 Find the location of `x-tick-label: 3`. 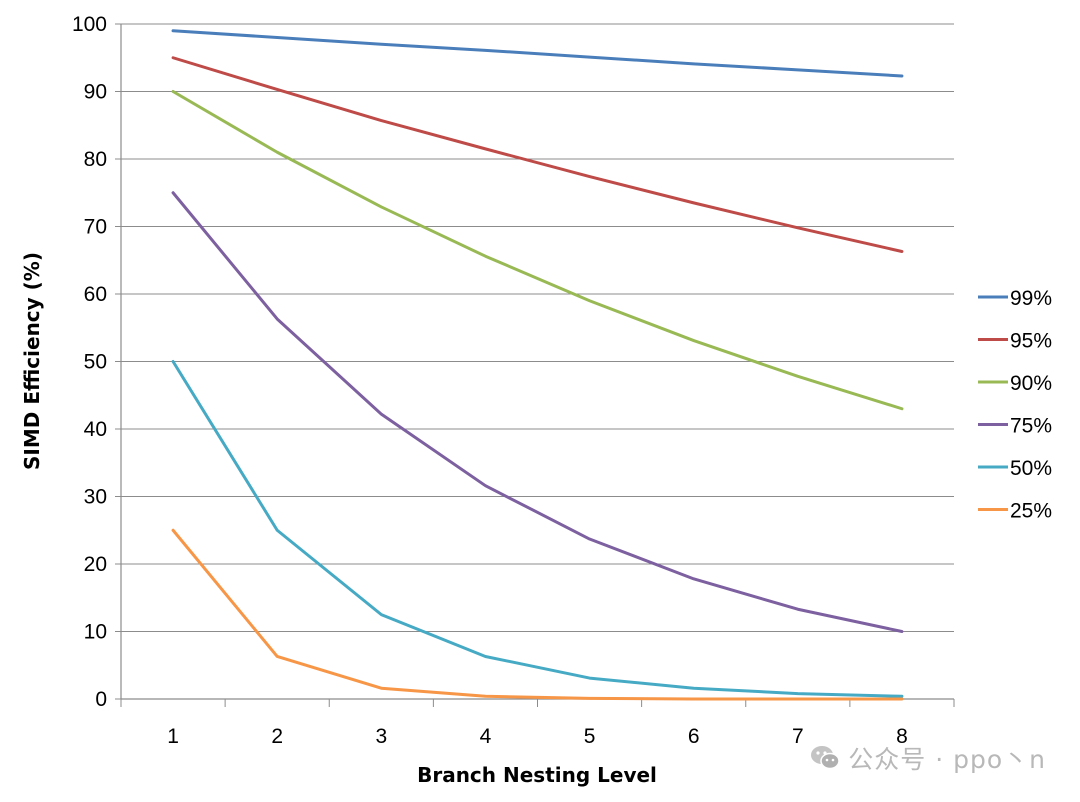

x-tick-label: 3 is located at coordinates (381, 736).